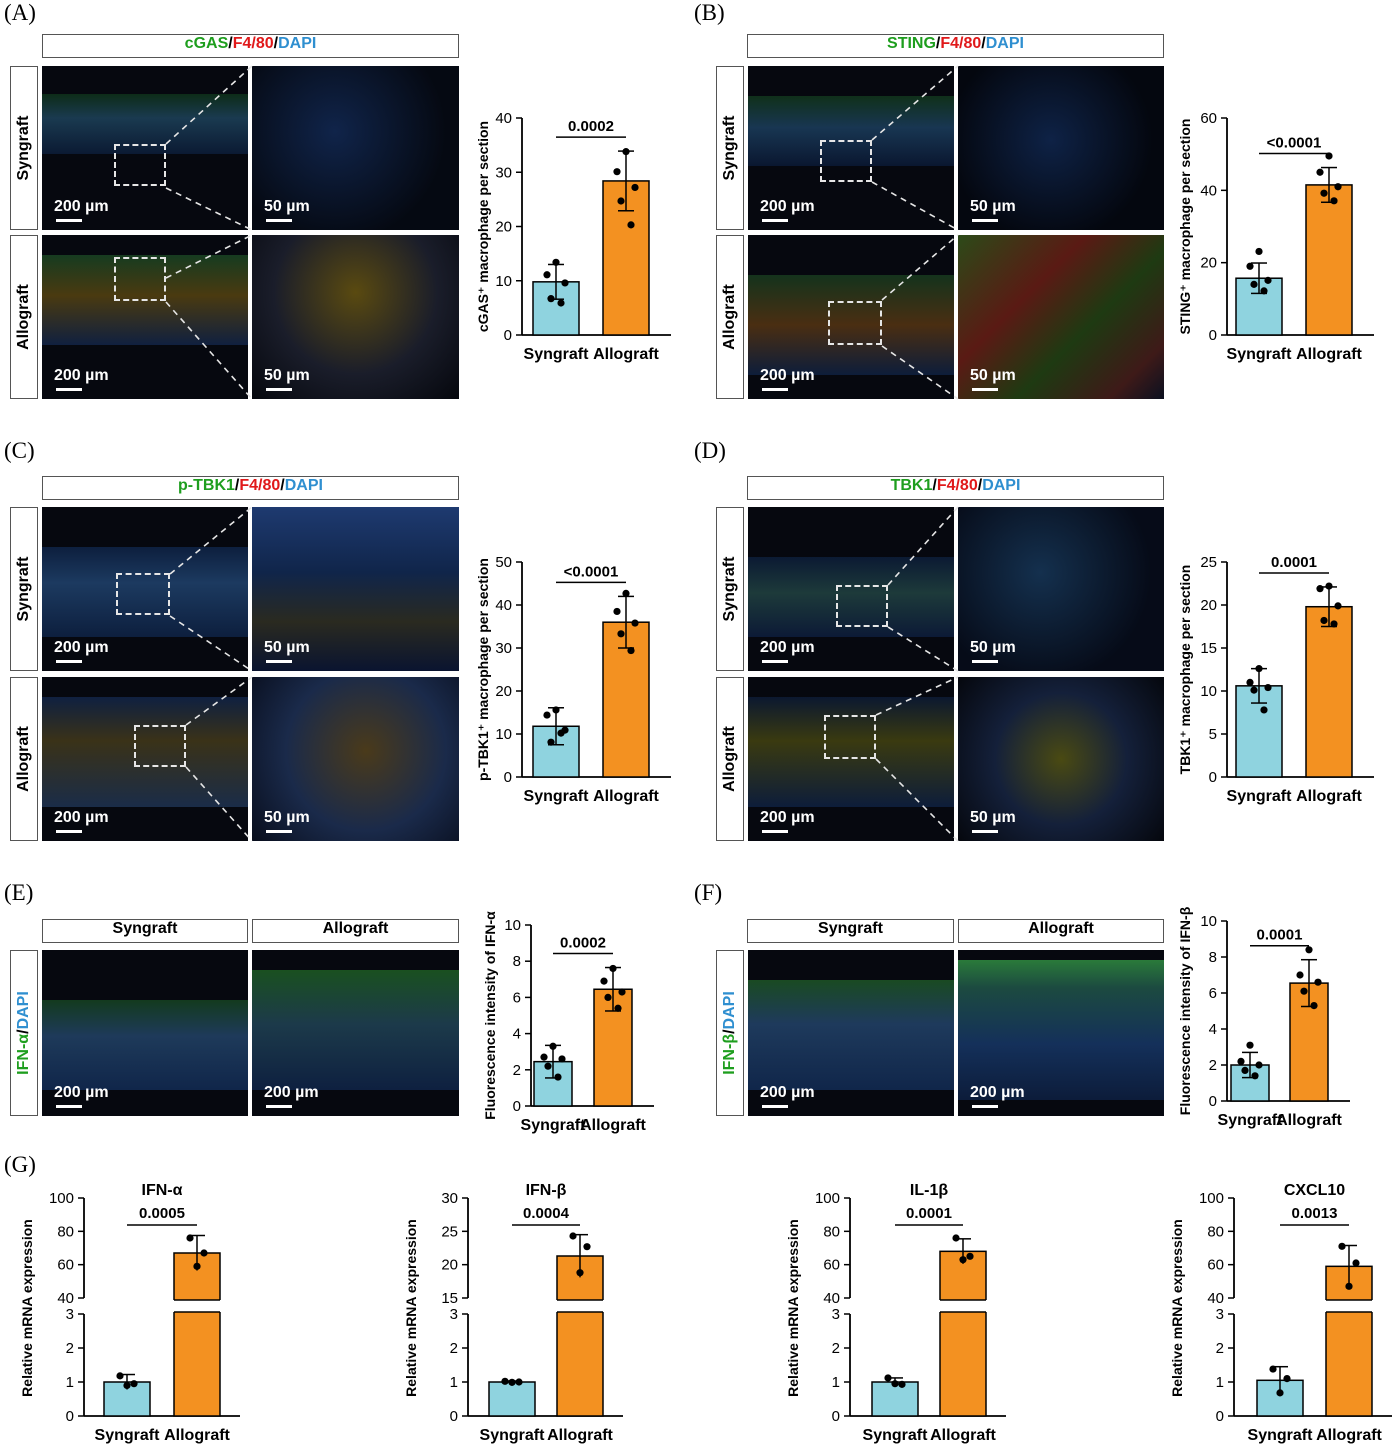 The height and width of the screenshot is (1446, 1400). I want to click on stain-red: F4/80, so click(961, 43).